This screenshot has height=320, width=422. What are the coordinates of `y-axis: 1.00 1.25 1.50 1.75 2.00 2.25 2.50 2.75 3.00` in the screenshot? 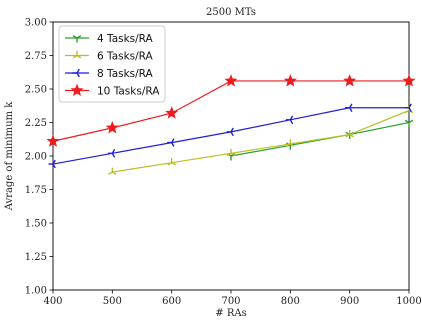 It's located at (39, 157).